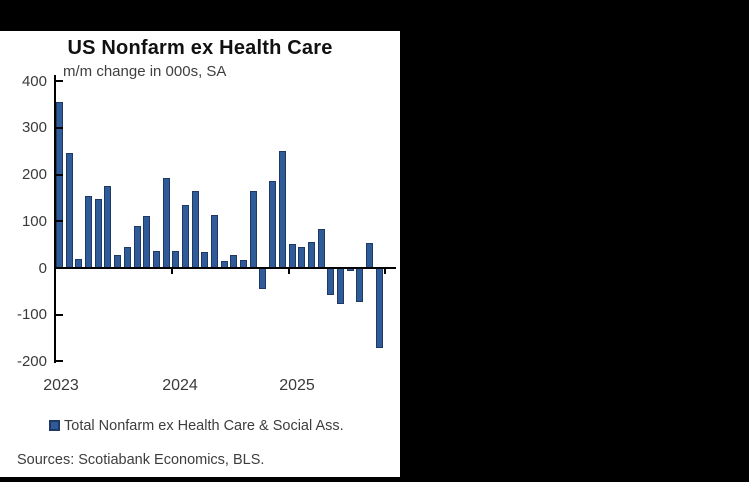 This screenshot has height=482, width=749. What do you see at coordinates (42, 268) in the screenshot?
I see `y-axis-label: 0` at bounding box center [42, 268].